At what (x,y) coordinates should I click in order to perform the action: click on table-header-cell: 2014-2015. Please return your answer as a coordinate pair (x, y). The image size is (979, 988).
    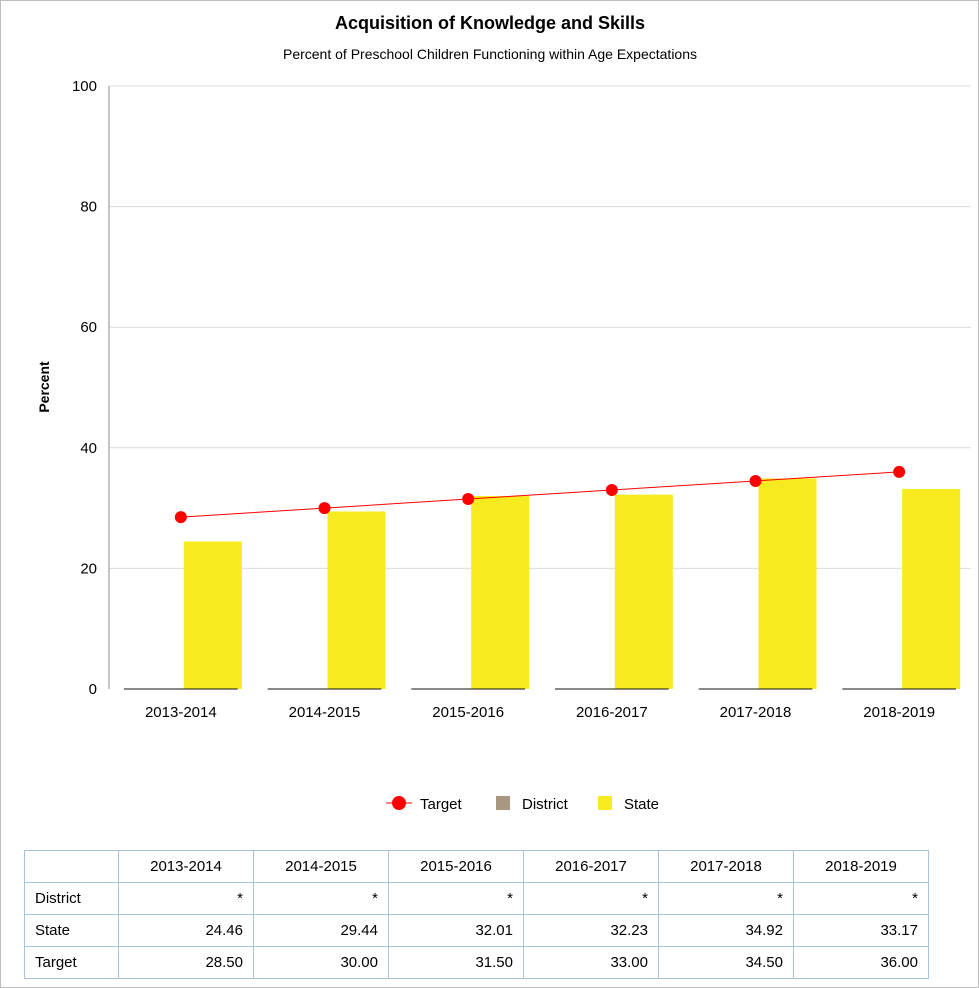
    Looking at the image, I should click on (321, 866).